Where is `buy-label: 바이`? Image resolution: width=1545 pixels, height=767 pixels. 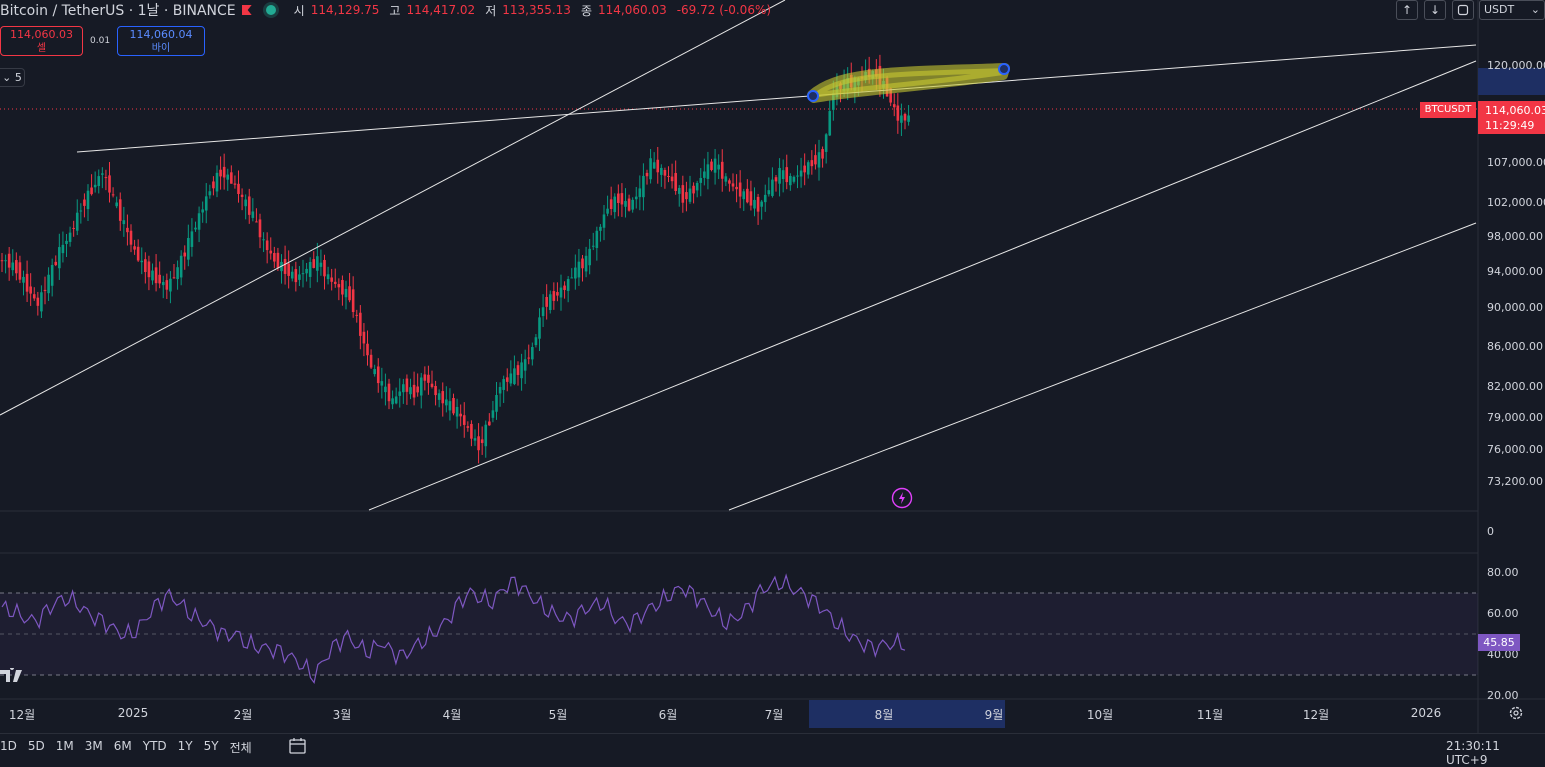
buy-label: 바이 is located at coordinates (161, 48).